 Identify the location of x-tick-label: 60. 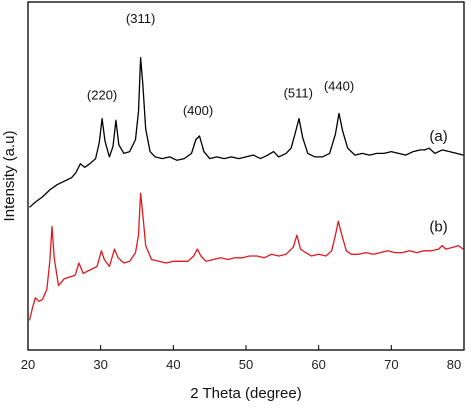
(318, 364).